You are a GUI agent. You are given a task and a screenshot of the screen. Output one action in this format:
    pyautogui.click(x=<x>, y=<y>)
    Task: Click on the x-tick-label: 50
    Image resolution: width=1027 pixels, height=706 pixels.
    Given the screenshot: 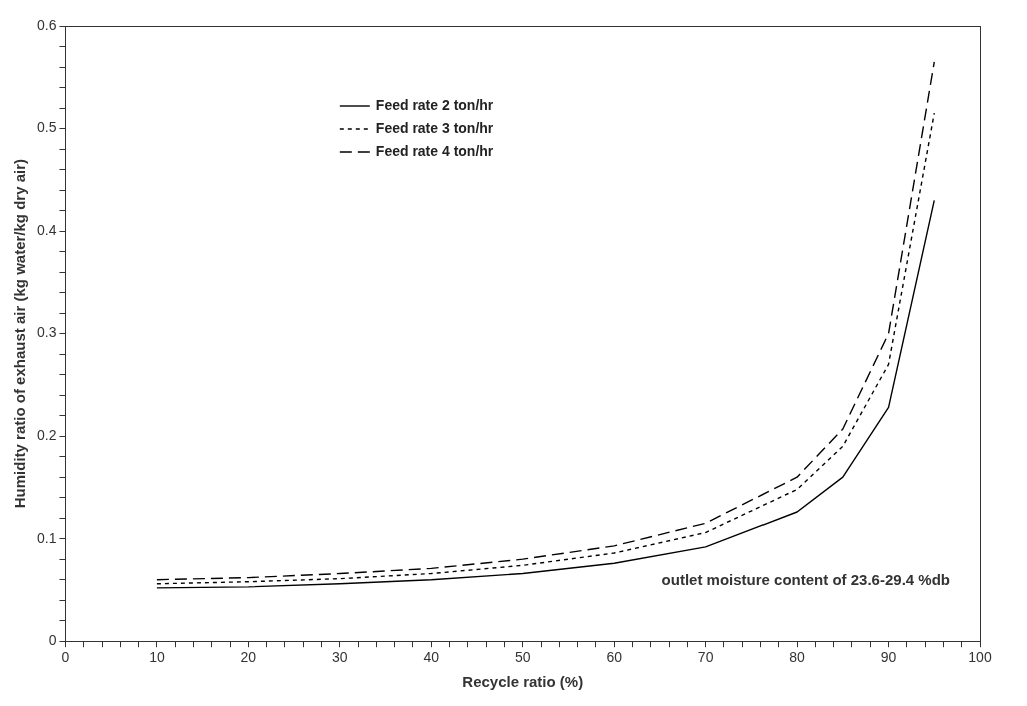 What is the action you would take?
    pyautogui.click(x=522, y=657)
    